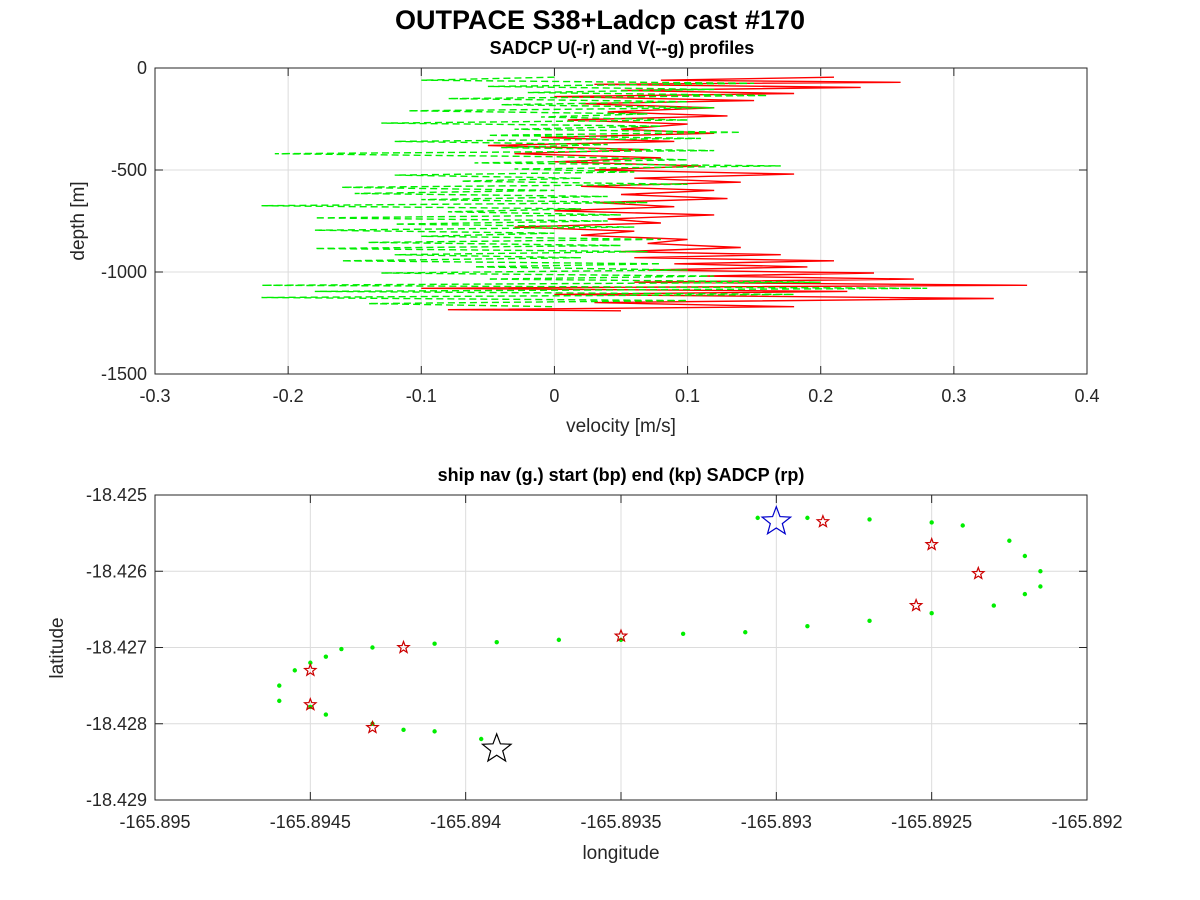 This screenshot has height=900, width=1200. What do you see at coordinates (78, 220) in the screenshot?
I see `velocity-y-label: depth [m]` at bounding box center [78, 220].